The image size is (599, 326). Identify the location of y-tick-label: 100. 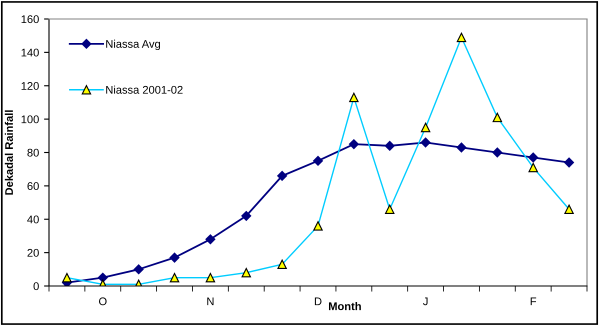
(30, 119).